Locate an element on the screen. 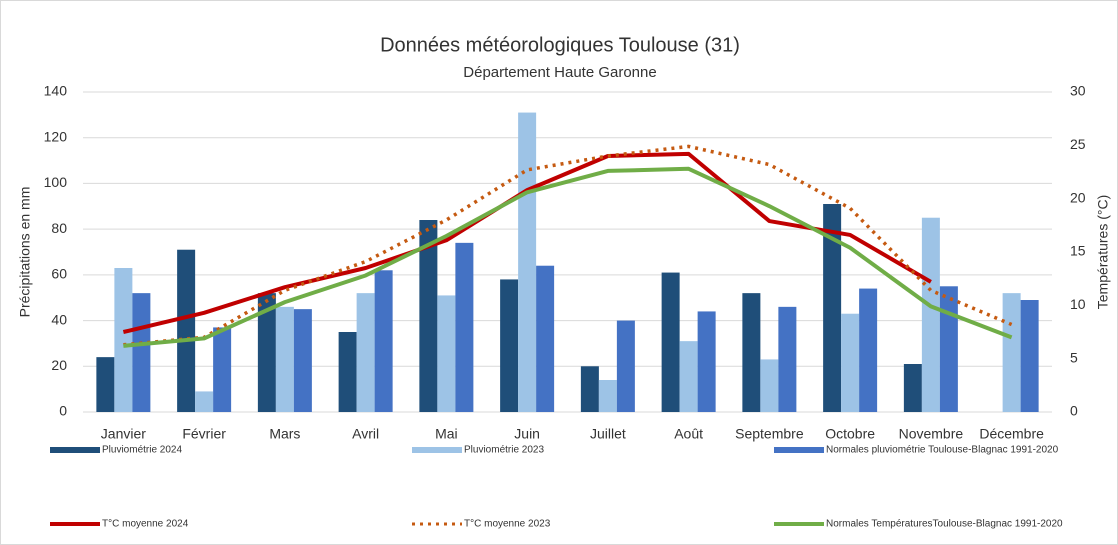 This screenshot has height=545, width=1118. legend-label: Pluviométrie 2023 is located at coordinates (504, 450).